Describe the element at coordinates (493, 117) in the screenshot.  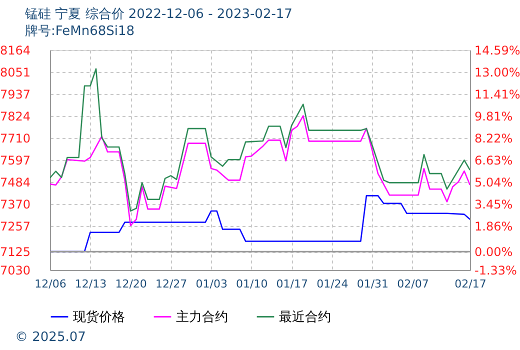
I see `y2-tick-label: 9.81%` at that location.